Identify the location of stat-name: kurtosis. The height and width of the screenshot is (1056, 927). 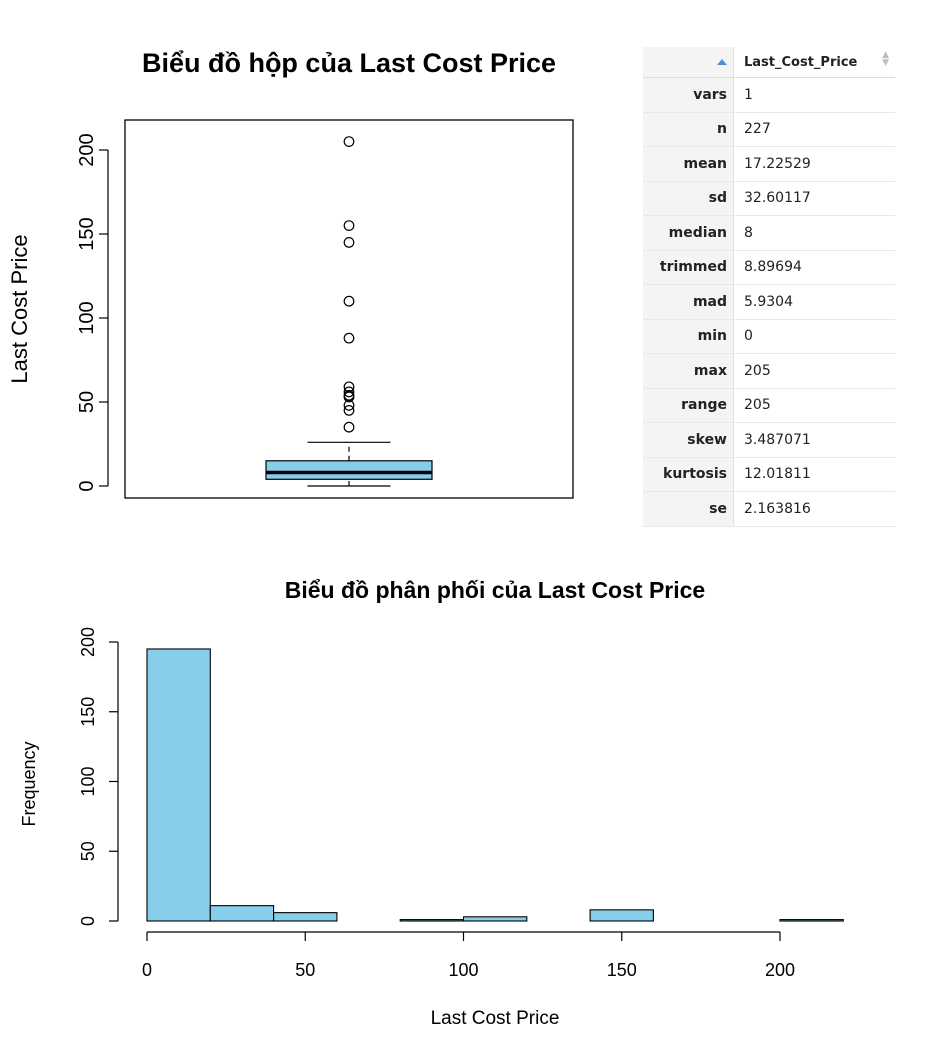
(688, 474).